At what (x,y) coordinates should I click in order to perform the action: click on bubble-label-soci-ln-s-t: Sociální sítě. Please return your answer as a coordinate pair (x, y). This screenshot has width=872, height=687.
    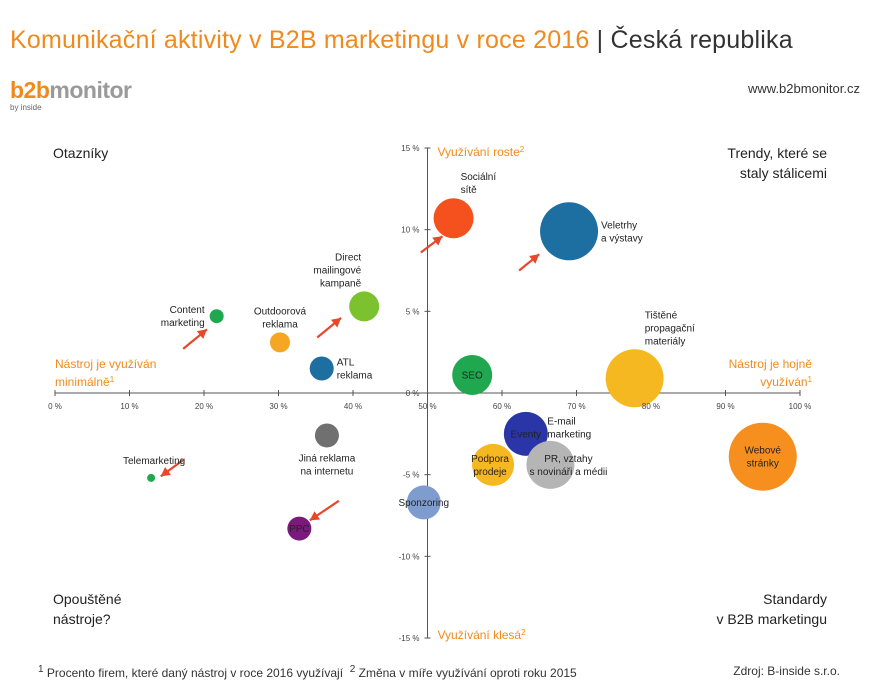
    Looking at the image, I should click on (479, 184).